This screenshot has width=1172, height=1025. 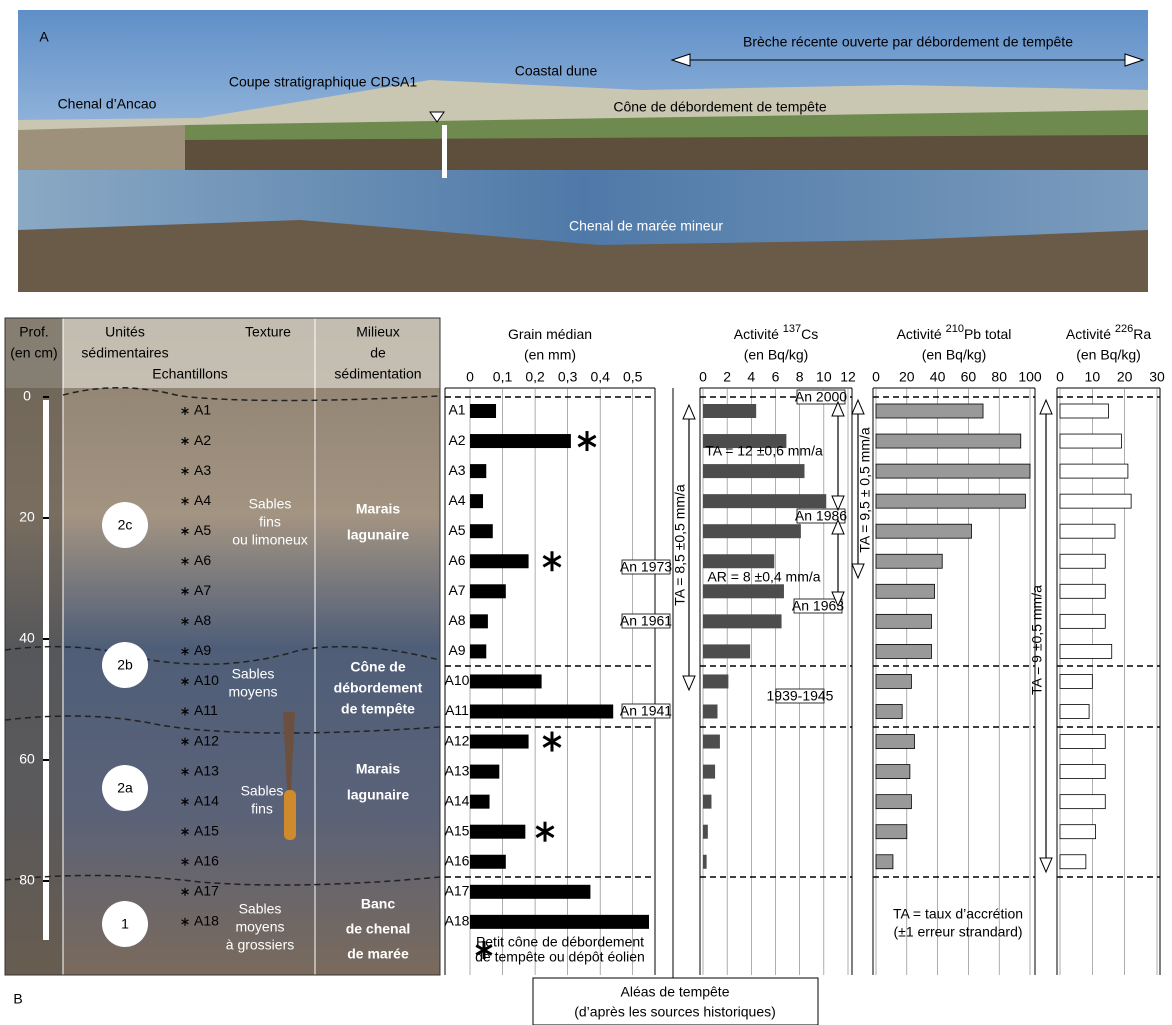 I want to click on depth-tick, so click(x=46, y=760).